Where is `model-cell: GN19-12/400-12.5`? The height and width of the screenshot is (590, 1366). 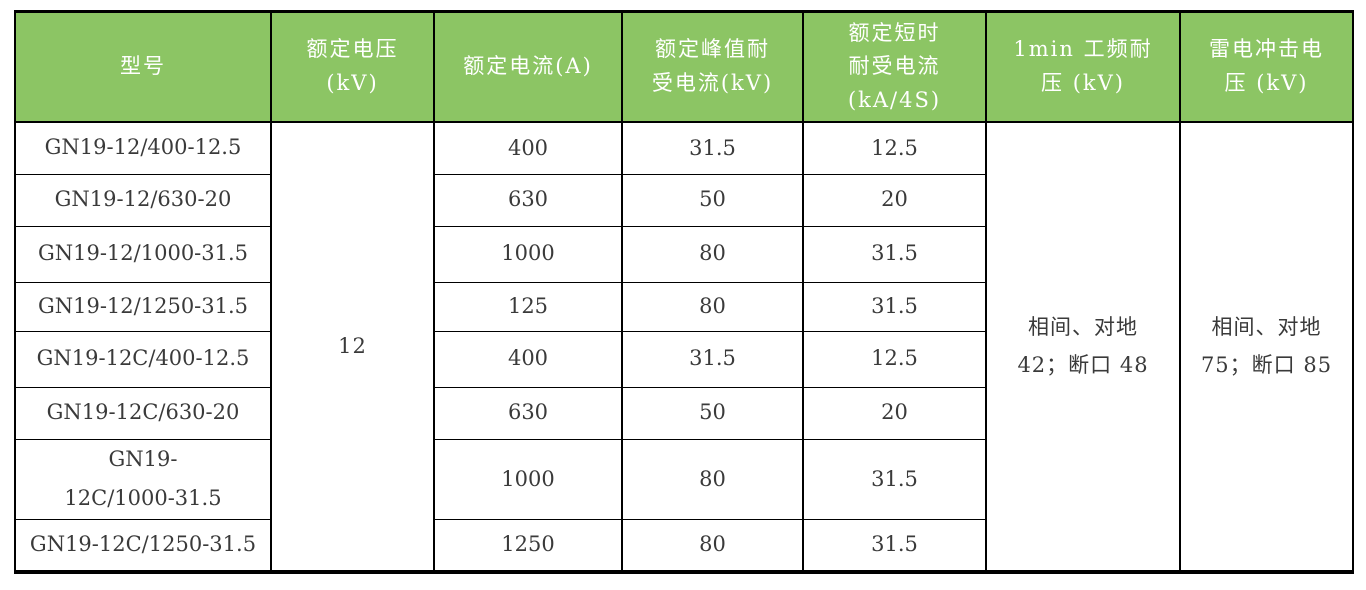
model-cell: GN19-12/400-12.5 is located at coordinates (143, 148).